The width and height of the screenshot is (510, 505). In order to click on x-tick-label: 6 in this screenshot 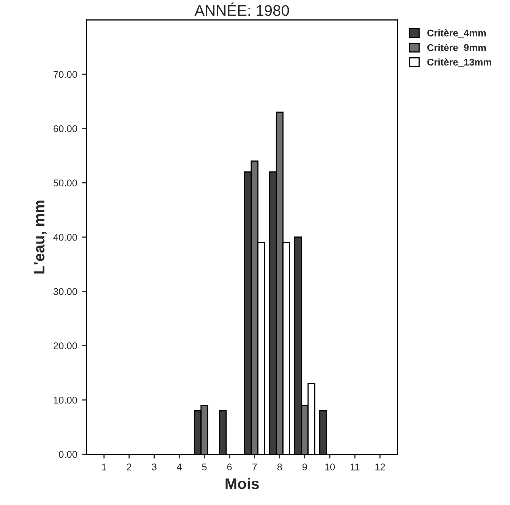, I will do `click(229, 467)`.